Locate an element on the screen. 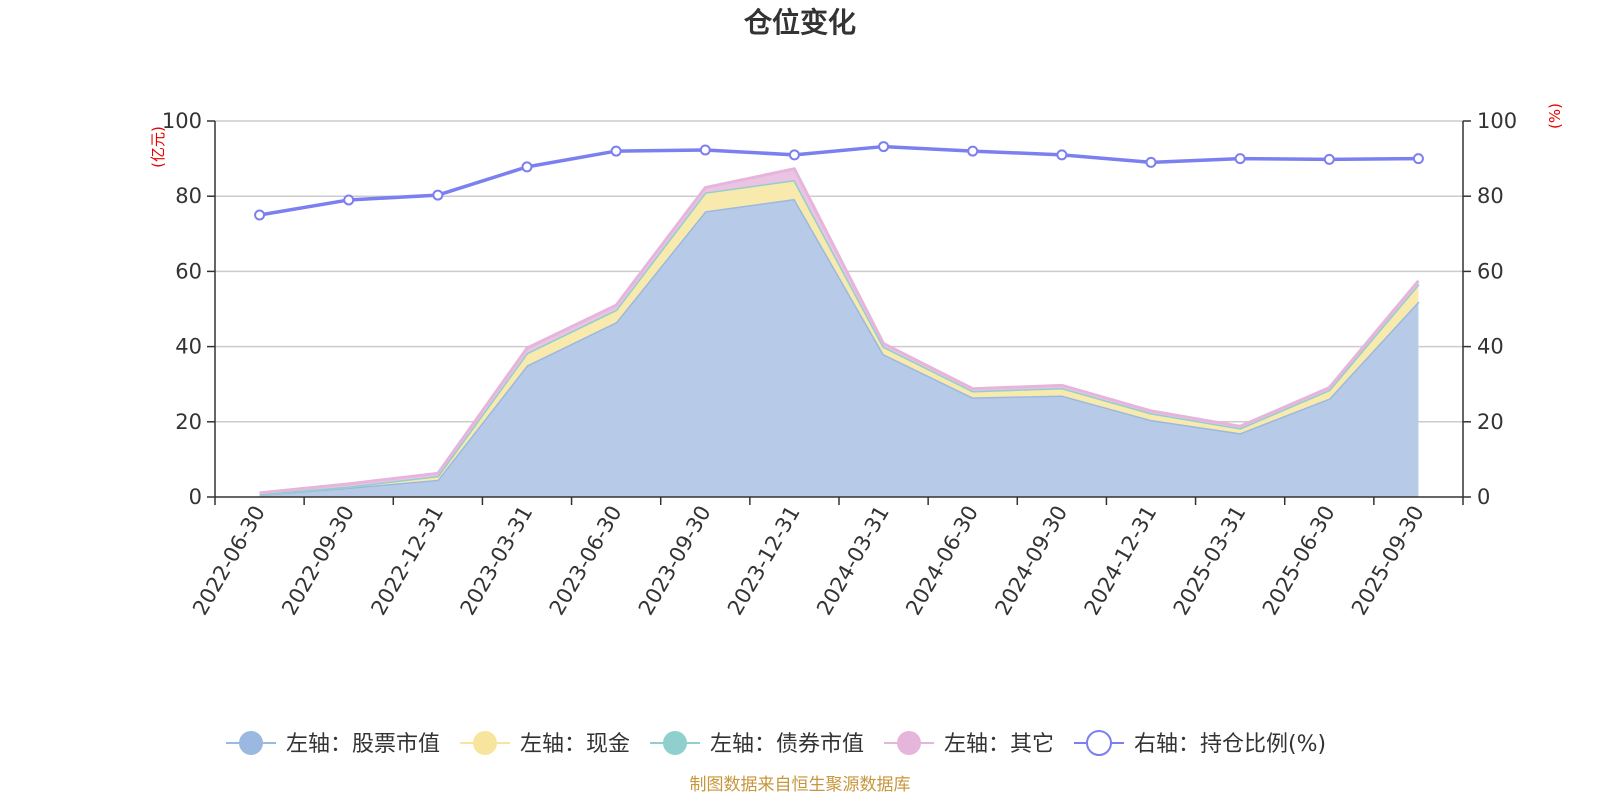  ratio-line is located at coordinates (839, 181).